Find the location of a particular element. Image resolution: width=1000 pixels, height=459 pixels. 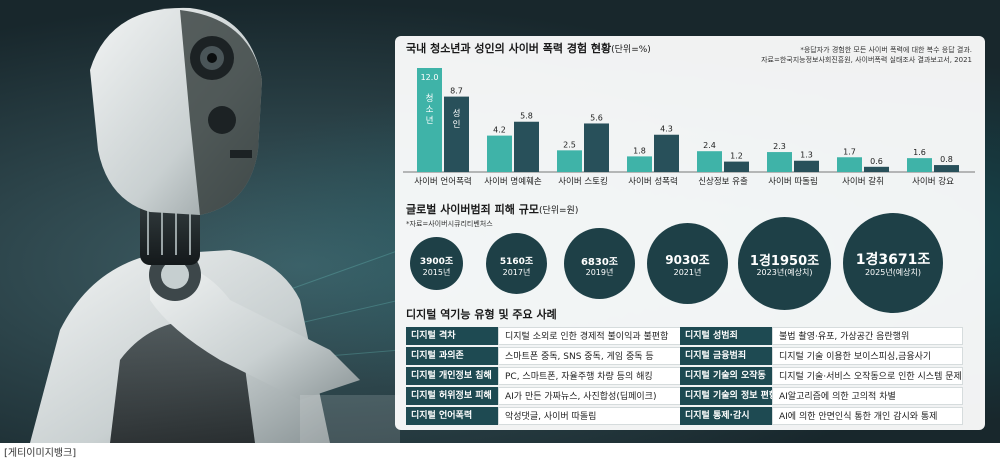

table-row: 디지털 과의존 스마트폰 중독, SNS 중독, 게임 중독 등 is located at coordinates (547, 356).